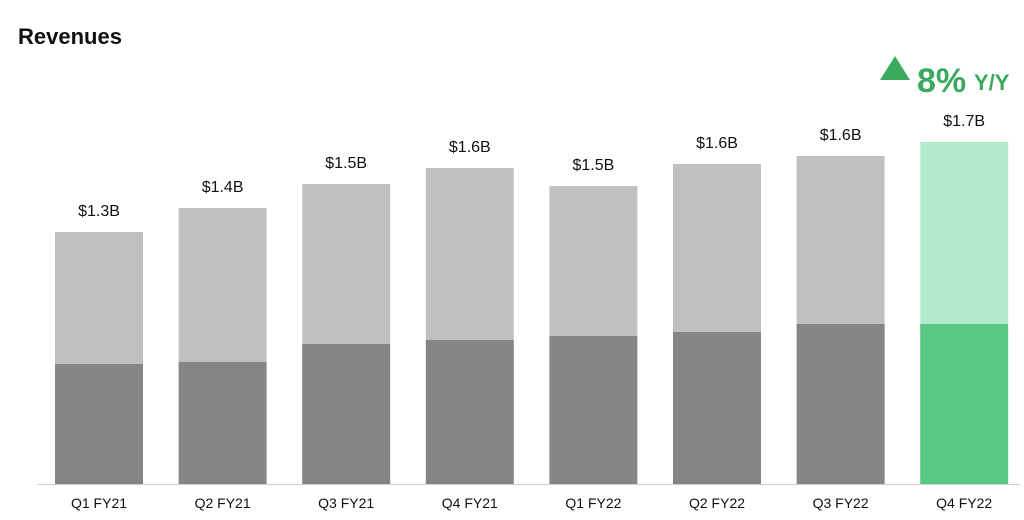  I want to click on x-tick-label: Q2 FY22, so click(717, 503).